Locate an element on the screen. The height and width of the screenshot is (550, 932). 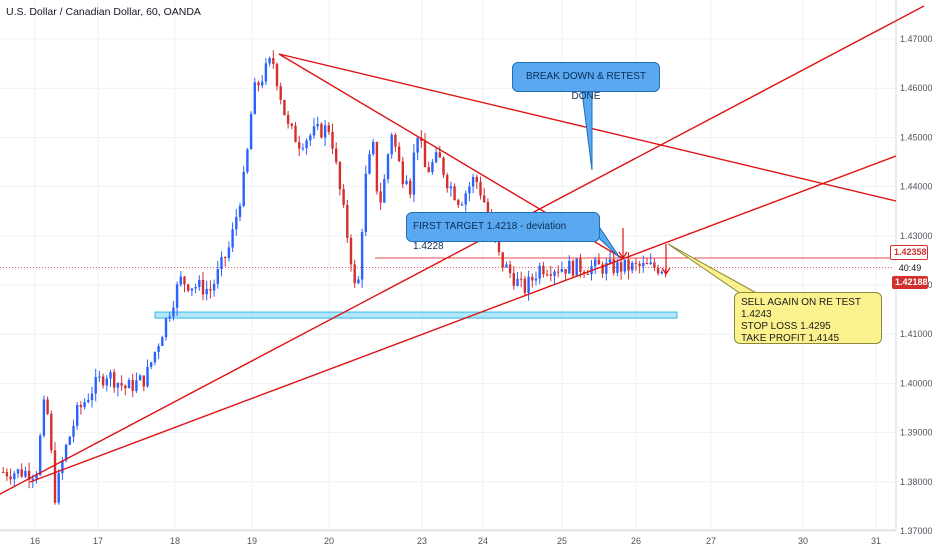
x-tick-label: 30 is located at coordinates (803, 541).